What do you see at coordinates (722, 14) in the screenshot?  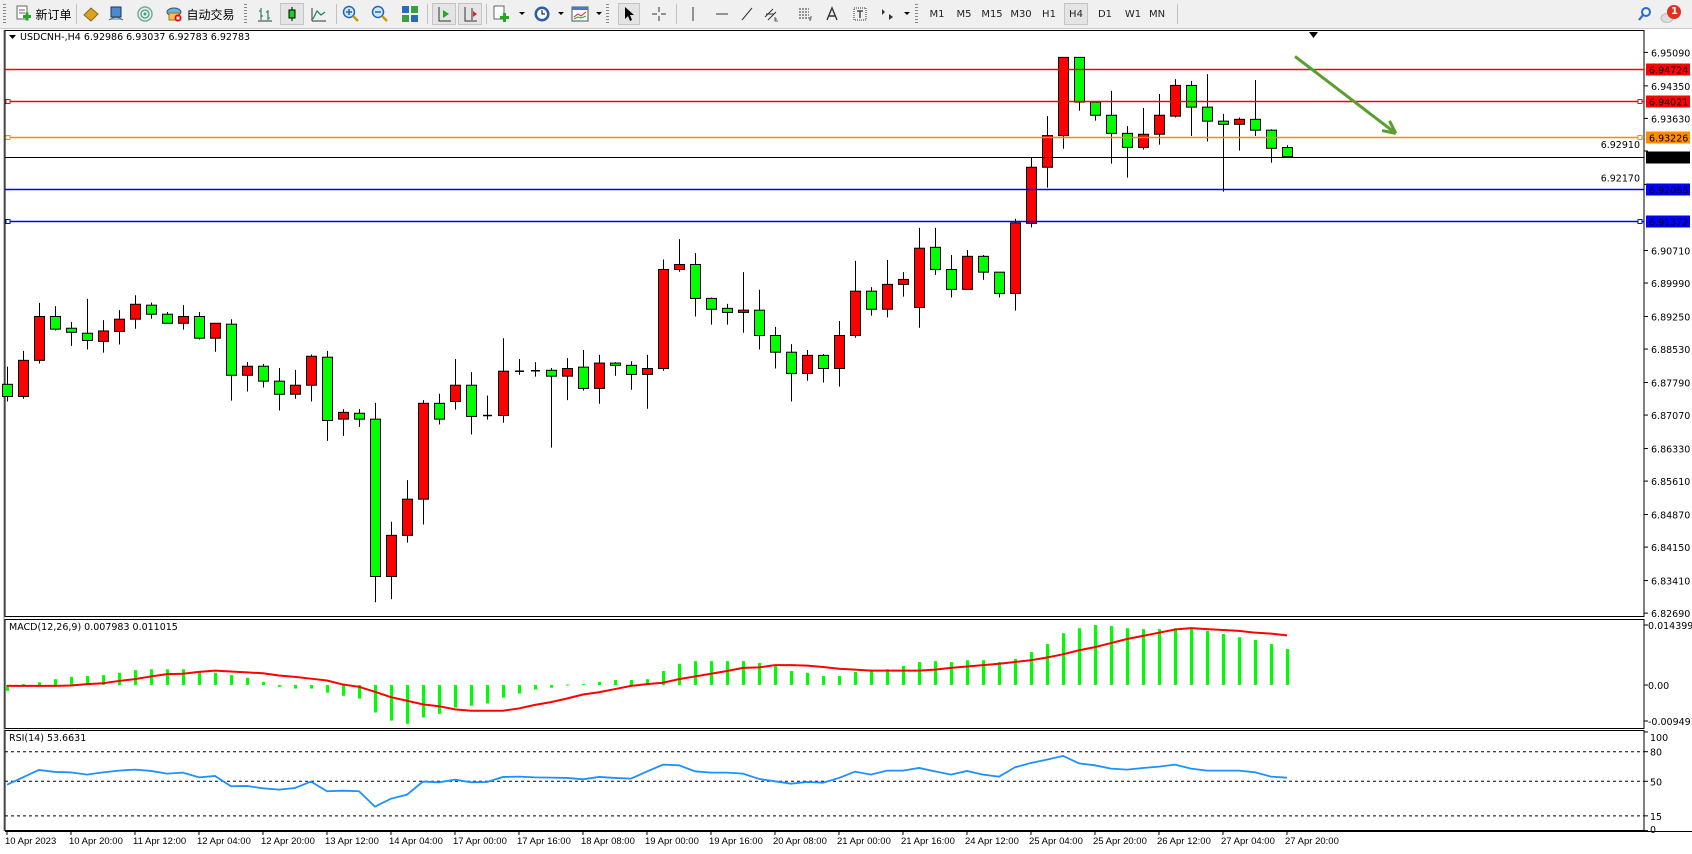 I see `horizontal-line-button` at bounding box center [722, 14].